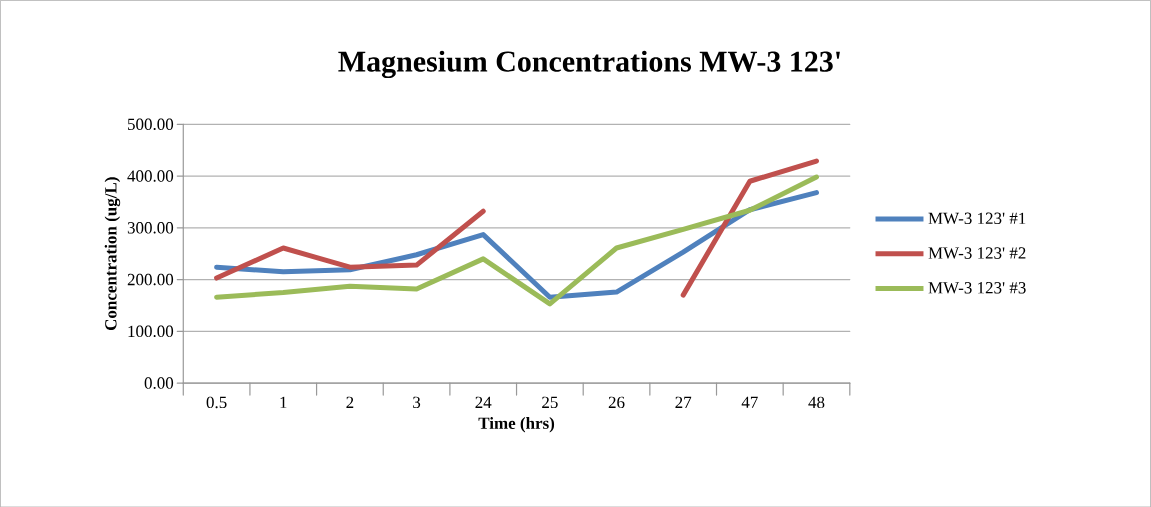  Describe the element at coordinates (616, 402) in the screenshot. I see `x-tick-label: 26` at that location.